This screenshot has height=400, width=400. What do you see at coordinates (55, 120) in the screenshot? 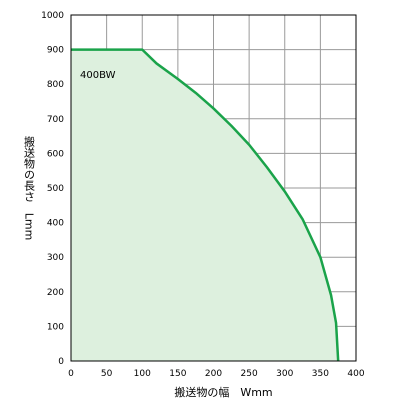
I see `y-tick-label: 700` at bounding box center [55, 120].